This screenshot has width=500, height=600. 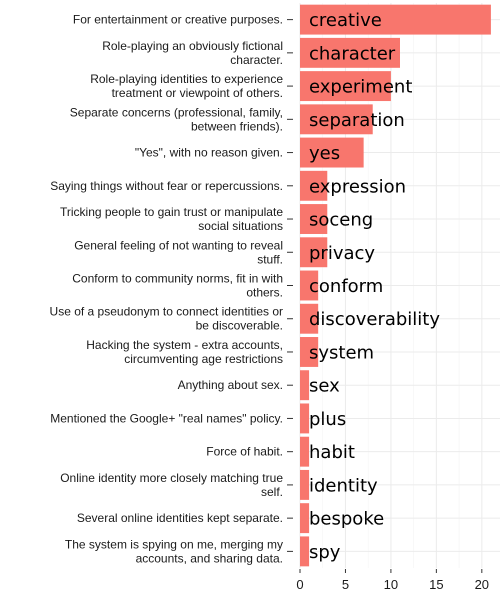 What do you see at coordinates (436, 584) in the screenshot?
I see `x-tick-label: 15` at bounding box center [436, 584].